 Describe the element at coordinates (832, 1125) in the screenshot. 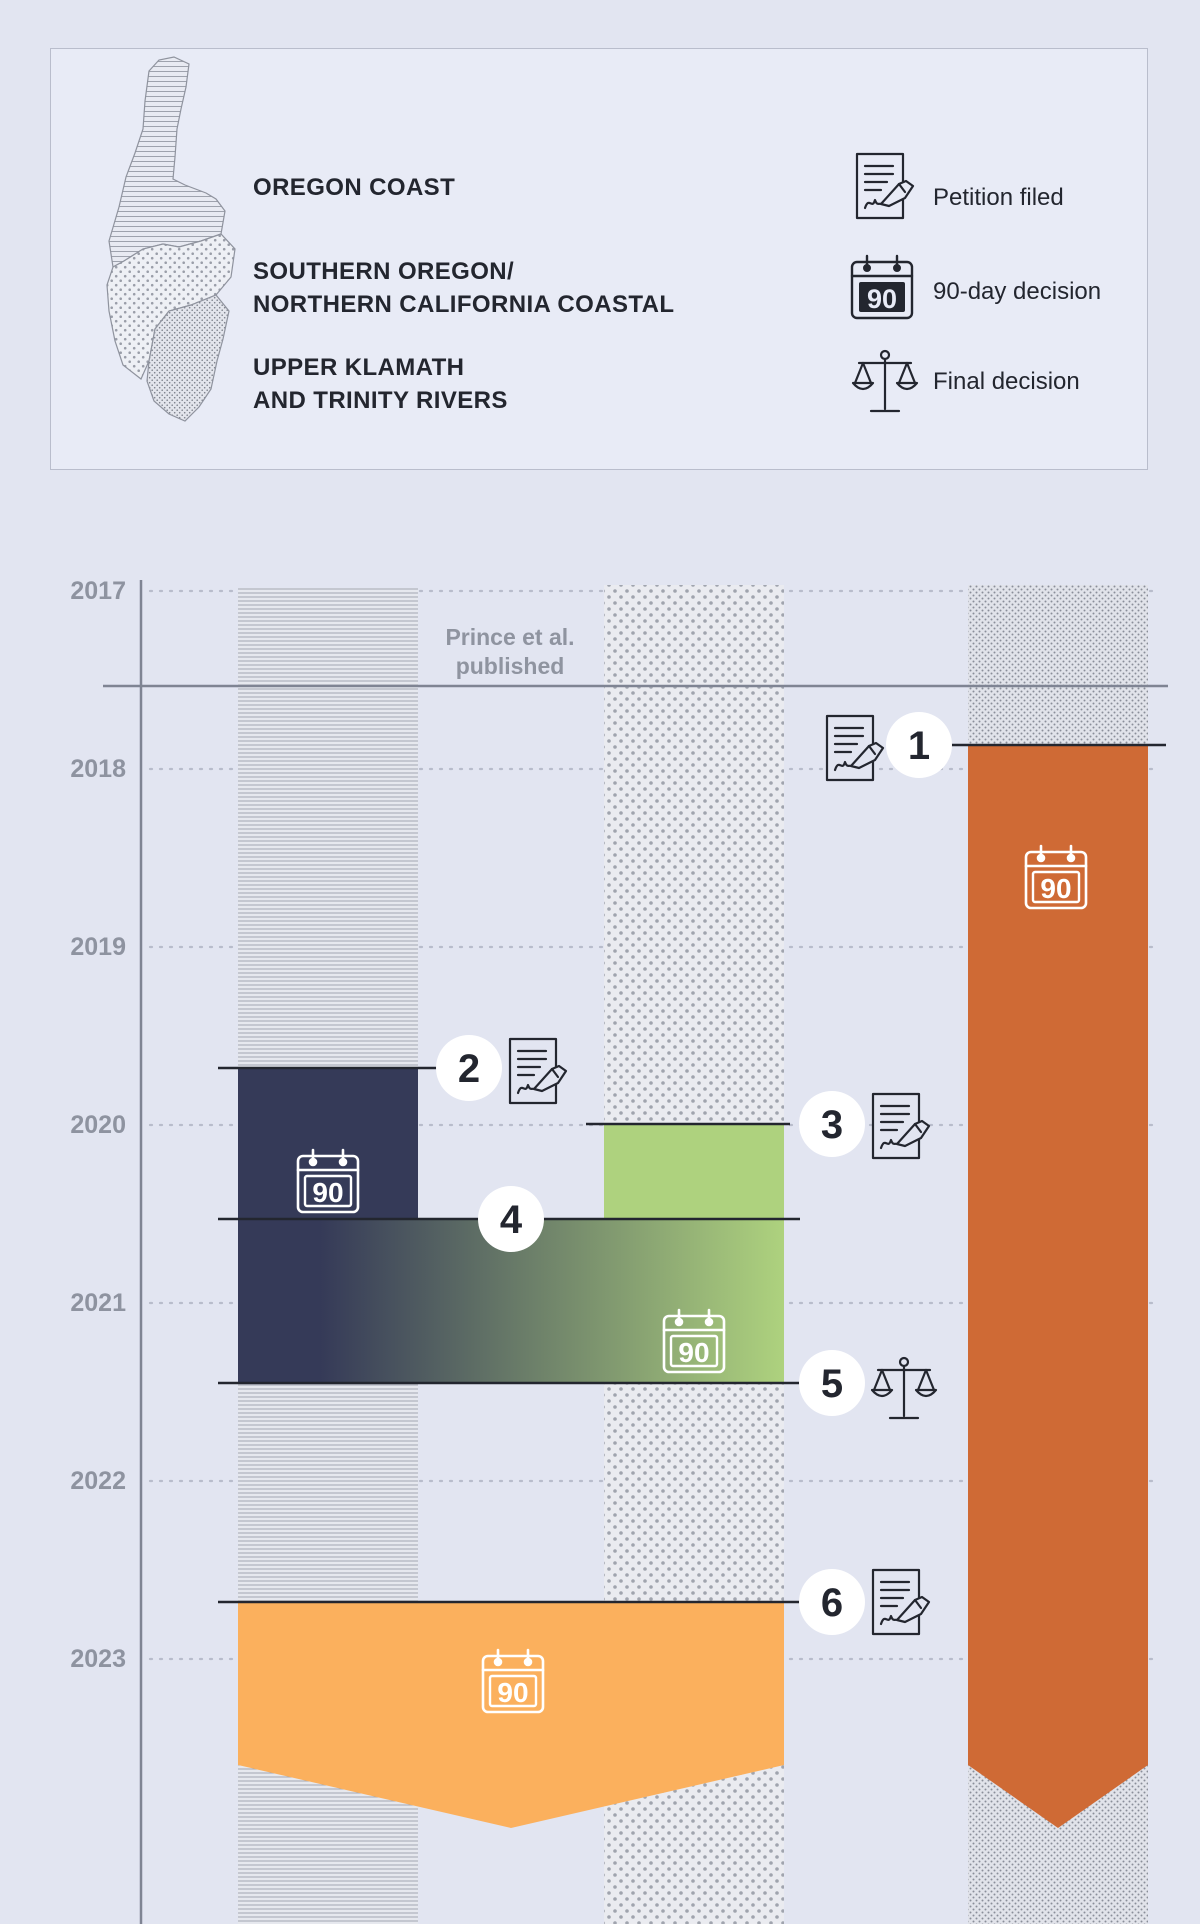

I see `event-number-3: 3` at that location.